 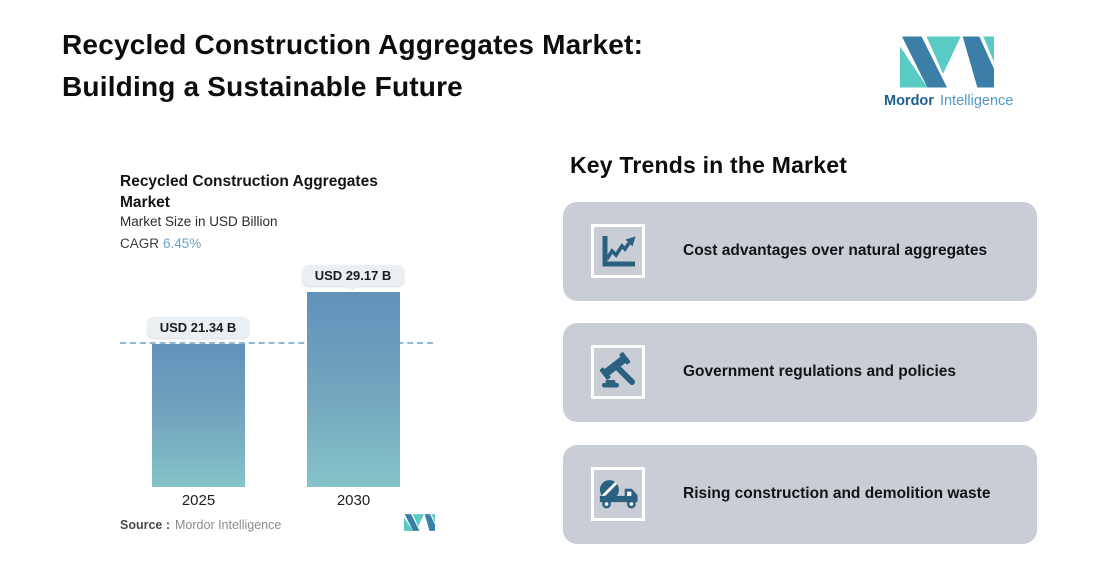 What do you see at coordinates (228, 525) in the screenshot?
I see `source-value: Mordor Intelligence` at bounding box center [228, 525].